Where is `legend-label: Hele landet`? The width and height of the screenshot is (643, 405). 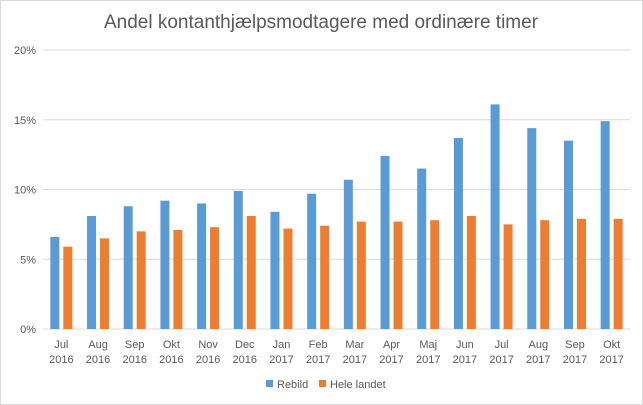 legend-label: Hele landet is located at coordinates (358, 385).